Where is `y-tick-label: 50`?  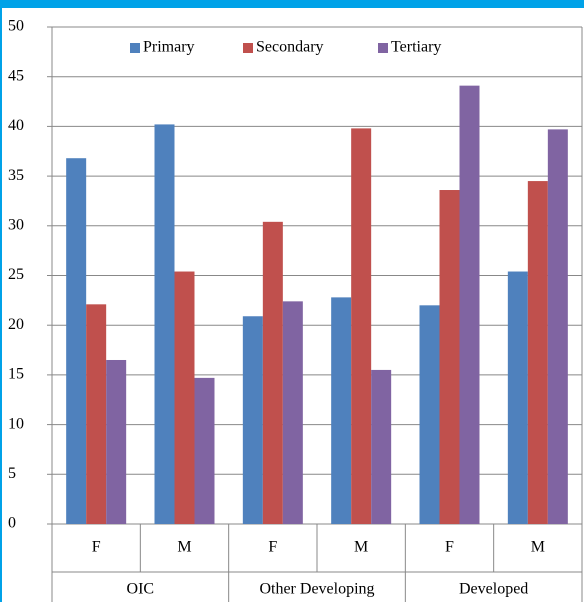 y-tick-label: 50 is located at coordinates (16, 26).